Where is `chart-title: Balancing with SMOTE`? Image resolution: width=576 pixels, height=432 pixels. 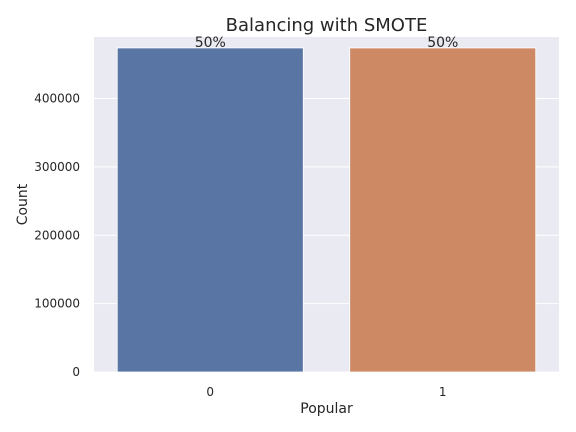 chart-title: Balancing with SMOTE is located at coordinates (327, 25).